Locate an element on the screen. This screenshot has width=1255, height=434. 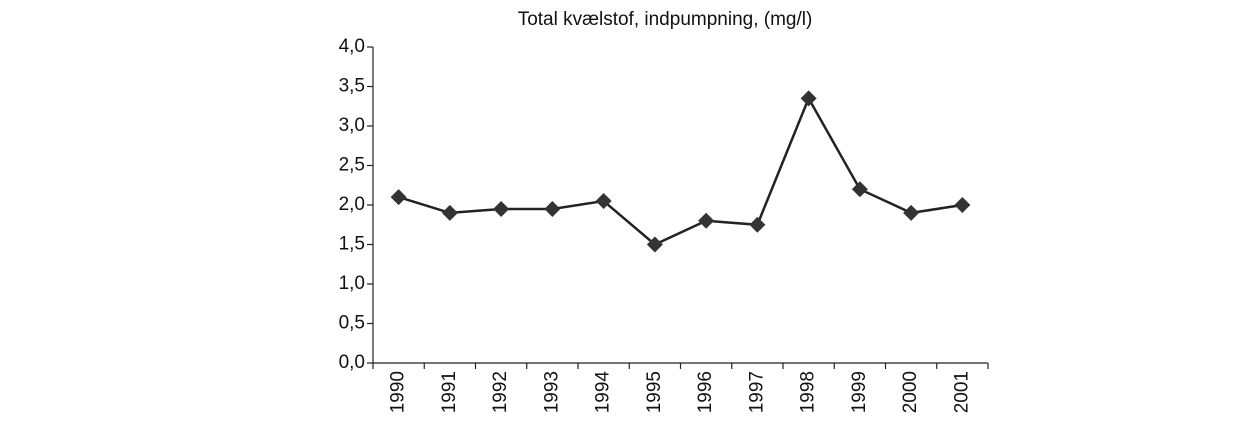
x-tick-label: 1990 is located at coordinates (398, 392).